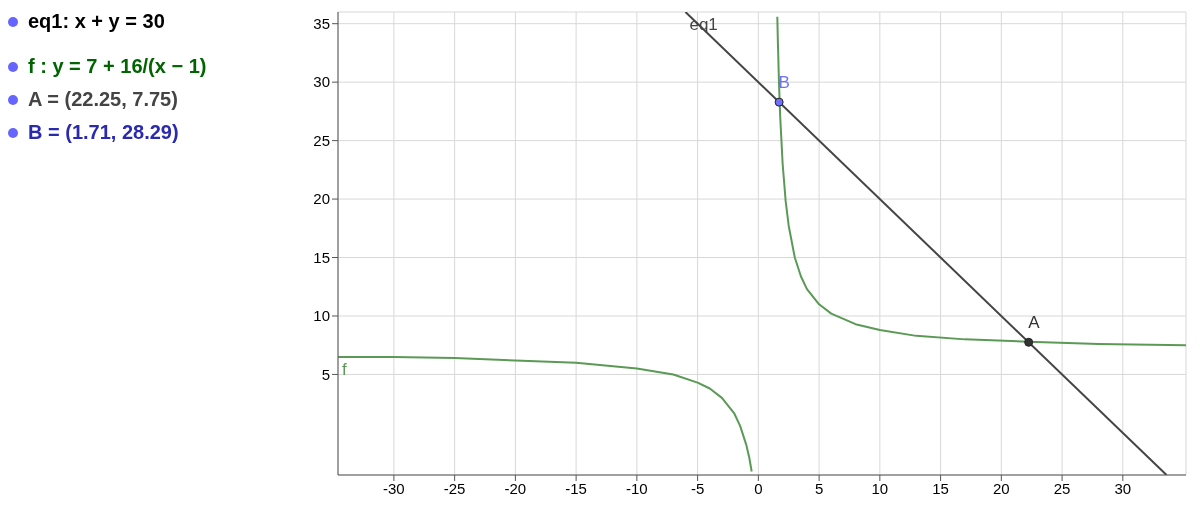 The width and height of the screenshot is (1200, 513). What do you see at coordinates (940, 488) in the screenshot?
I see `x-tick-label: 15` at bounding box center [940, 488].